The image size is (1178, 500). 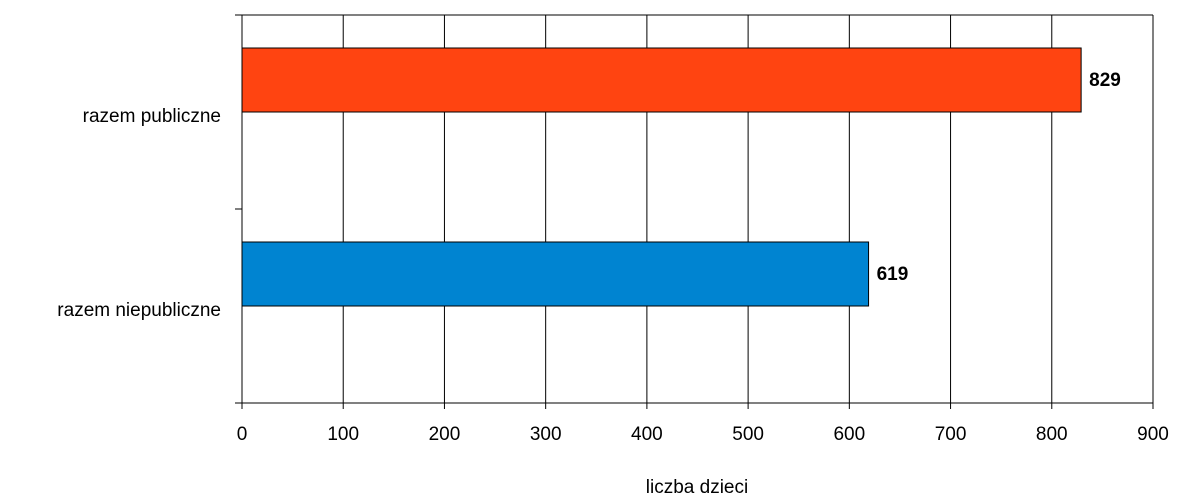 What do you see at coordinates (546, 434) in the screenshot?
I see `x-tick-label: 300` at bounding box center [546, 434].